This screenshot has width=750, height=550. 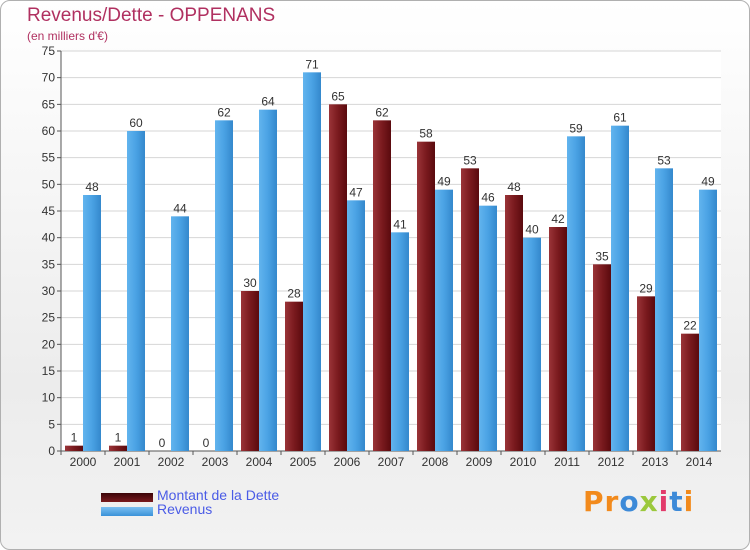 What do you see at coordinates (294, 294) in the screenshot?
I see `data-label: 28` at bounding box center [294, 294].